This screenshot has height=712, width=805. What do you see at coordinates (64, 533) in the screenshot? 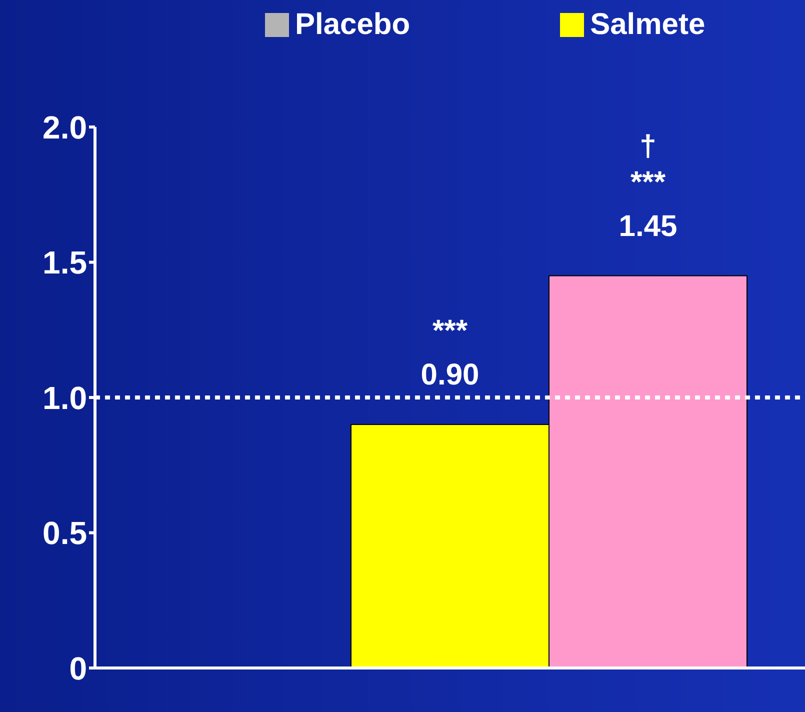
I see `y-tick-label: 0.5` at bounding box center [64, 533].